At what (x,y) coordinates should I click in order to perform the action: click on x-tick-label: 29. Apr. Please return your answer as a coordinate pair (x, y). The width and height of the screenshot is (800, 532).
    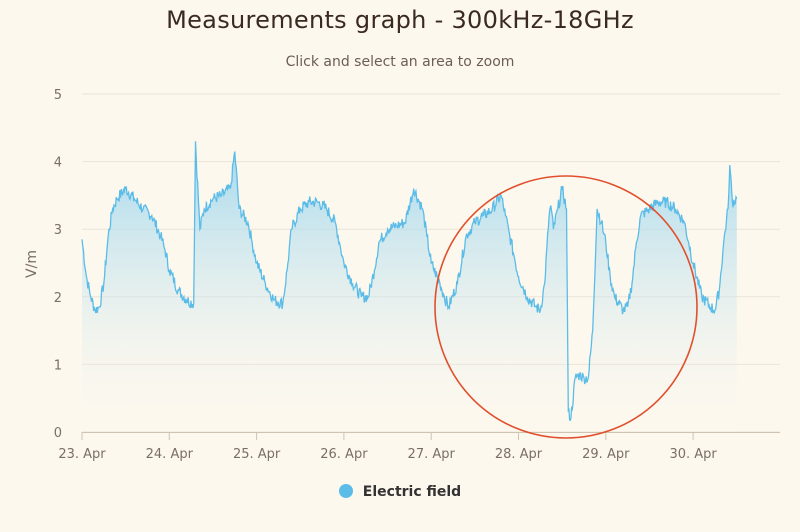
    Looking at the image, I should click on (606, 454).